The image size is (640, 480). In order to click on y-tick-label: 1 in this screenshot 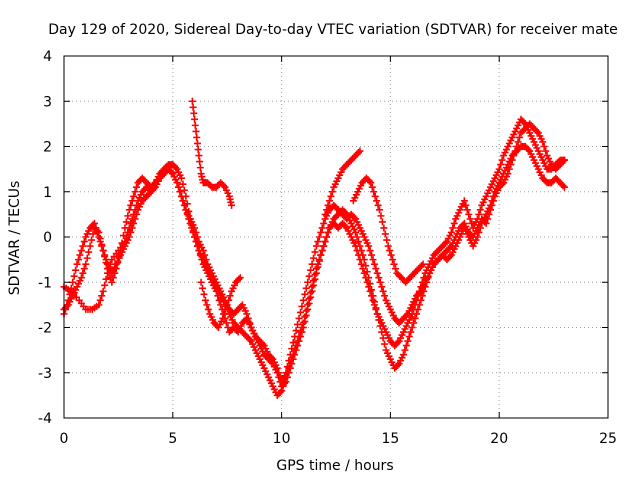, I will do `click(47, 193)`.